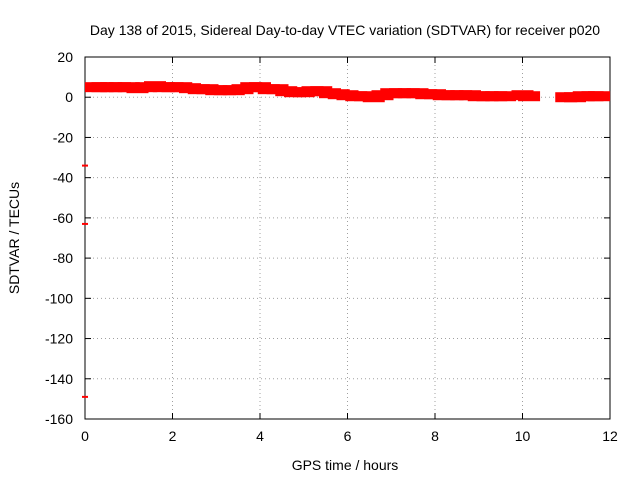 The width and height of the screenshot is (640, 480). Describe the element at coordinates (69, 97) in the screenshot. I see `y-tick-label: 0` at that location.